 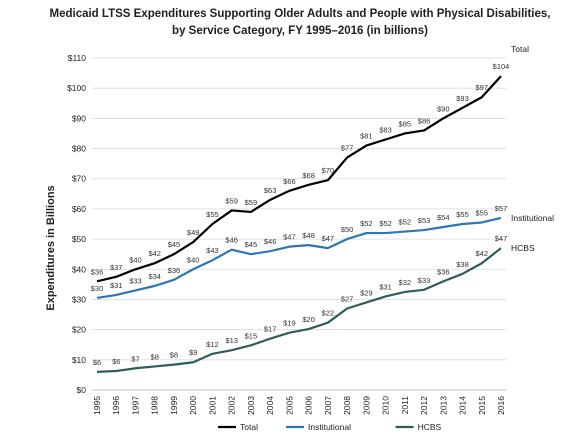 What do you see at coordinates (482, 253) in the screenshot?
I see `data-label-hcbs: $42` at bounding box center [482, 253].